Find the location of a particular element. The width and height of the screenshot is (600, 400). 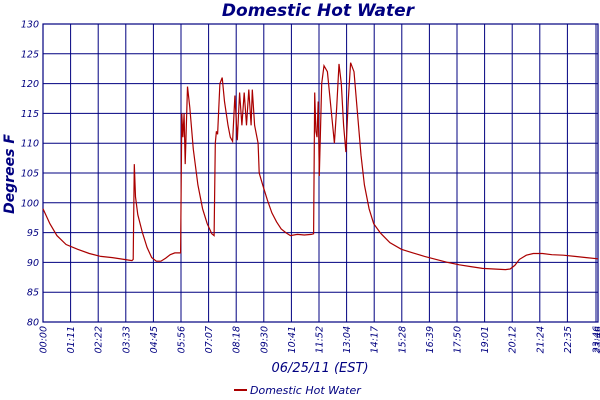

y-tick-label: 90 is located at coordinates (33, 263).